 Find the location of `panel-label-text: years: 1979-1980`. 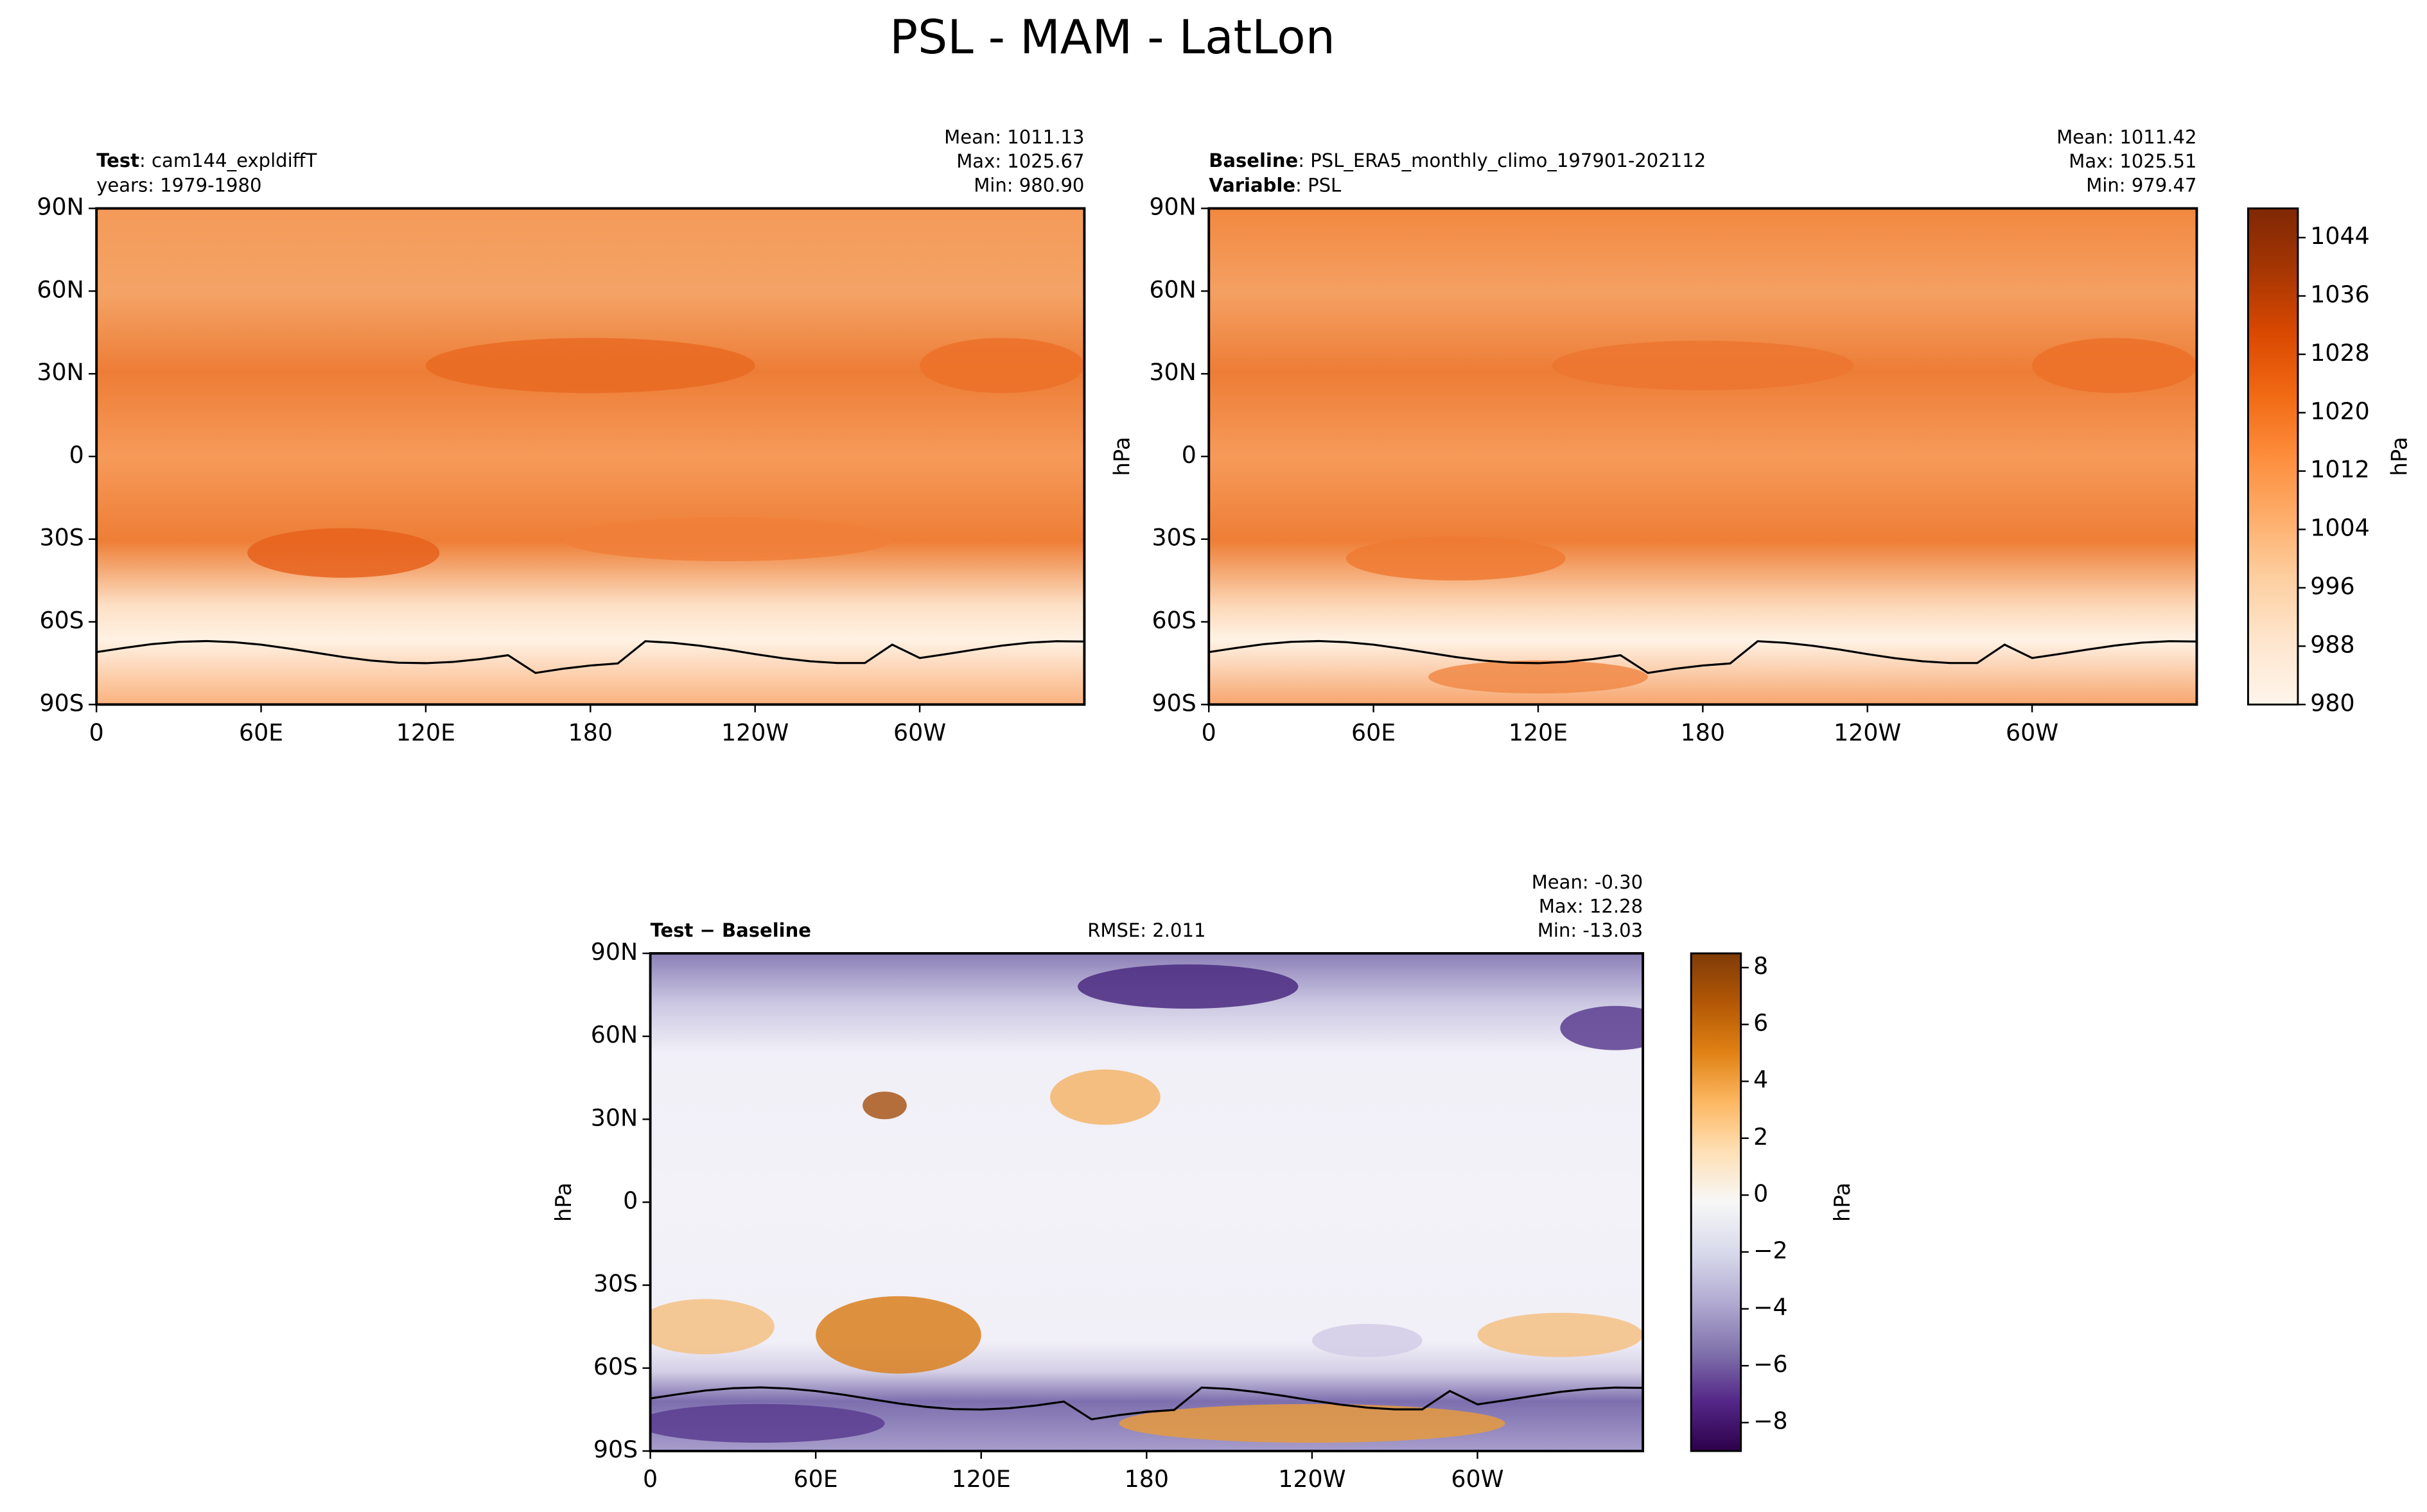

panel-label-text: years: 1979-1980 is located at coordinates (178, 185).